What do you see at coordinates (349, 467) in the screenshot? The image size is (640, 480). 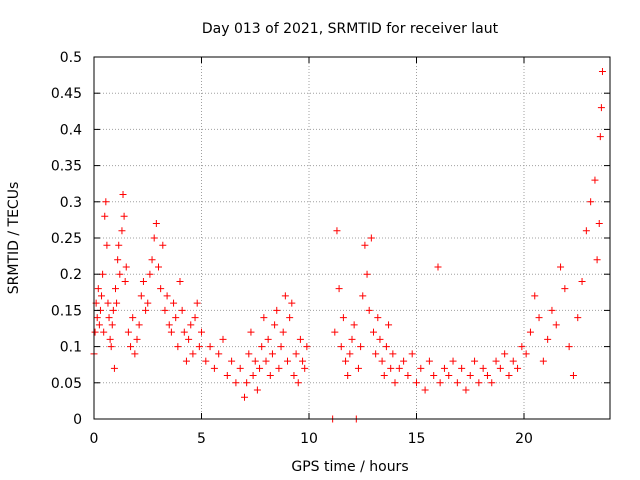 I see `x-axis-label: GPS time / hours` at bounding box center [349, 467].